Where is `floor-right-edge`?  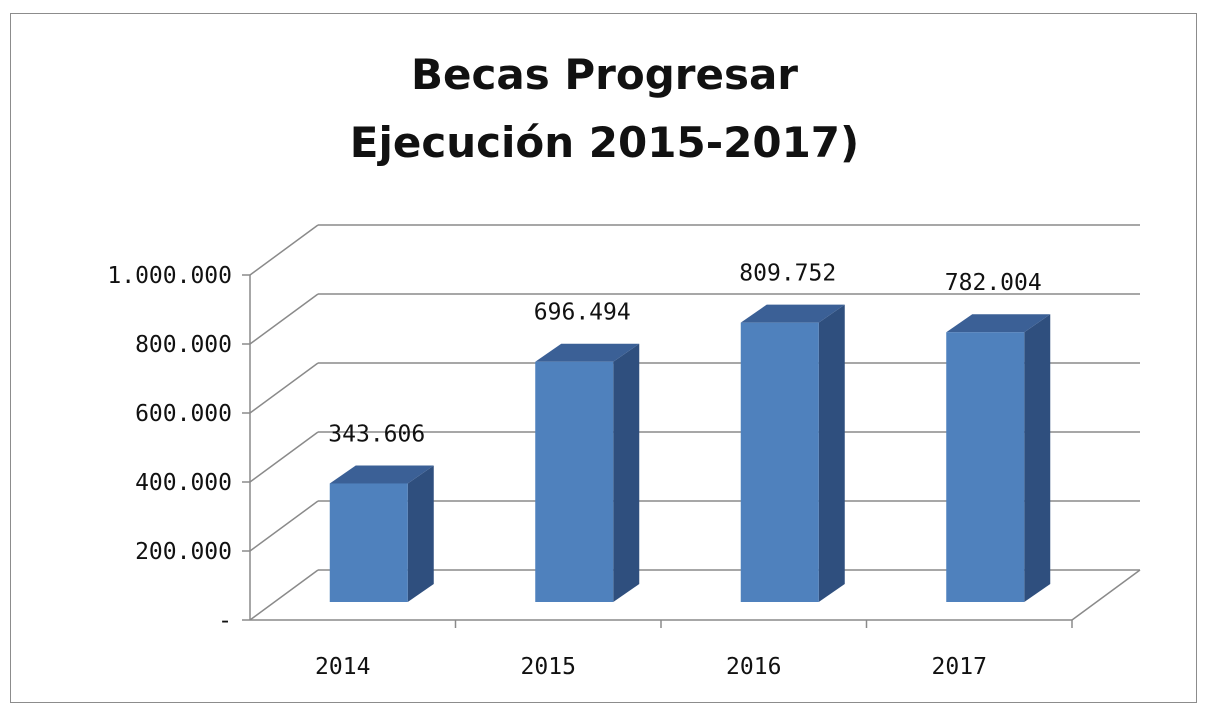
floor-right-edge is located at coordinates (1106, 595).